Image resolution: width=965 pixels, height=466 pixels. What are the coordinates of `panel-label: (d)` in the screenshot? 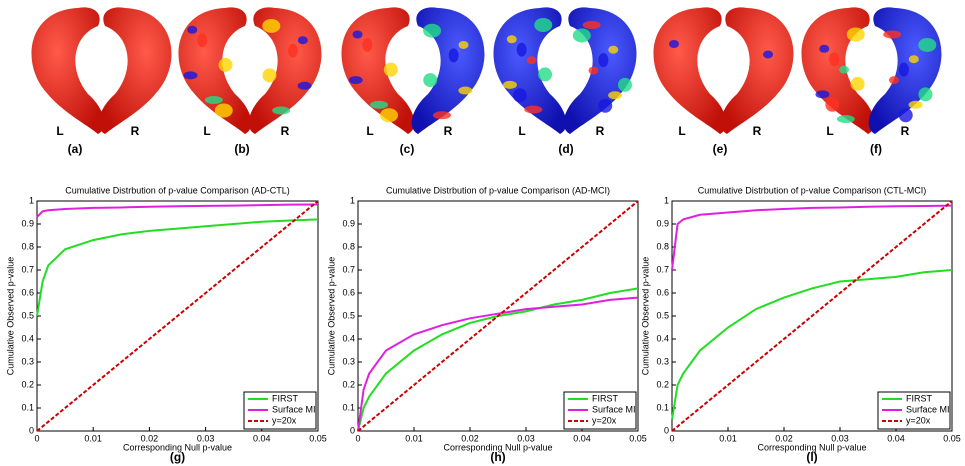 It's located at (565, 149).